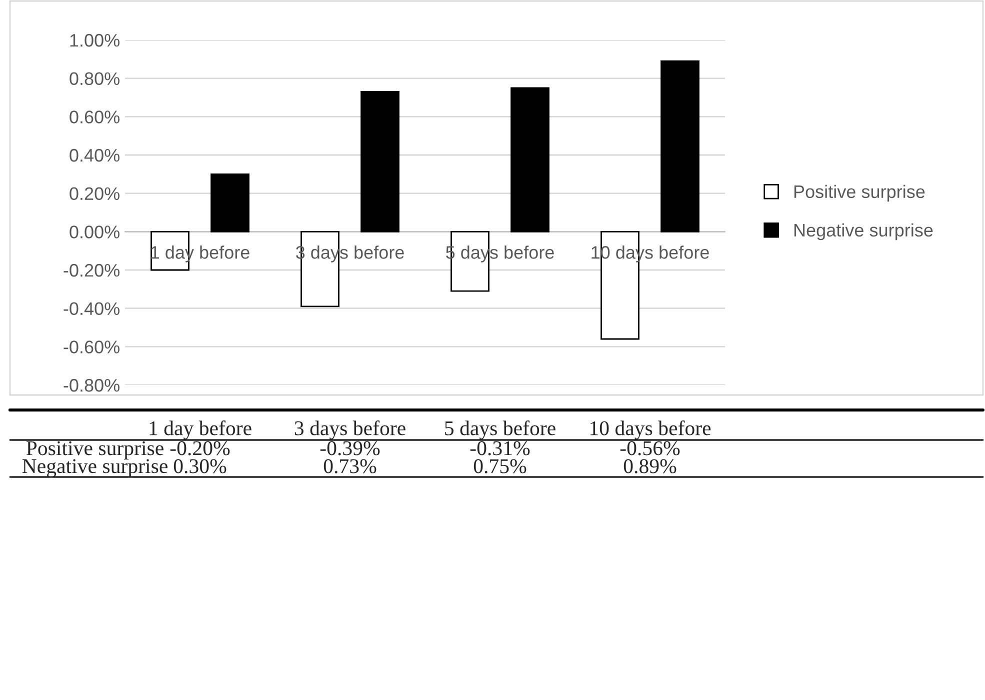 This screenshot has width=985, height=700. Describe the element at coordinates (200, 448) in the screenshot. I see `data-label: -0.20%` at that location.